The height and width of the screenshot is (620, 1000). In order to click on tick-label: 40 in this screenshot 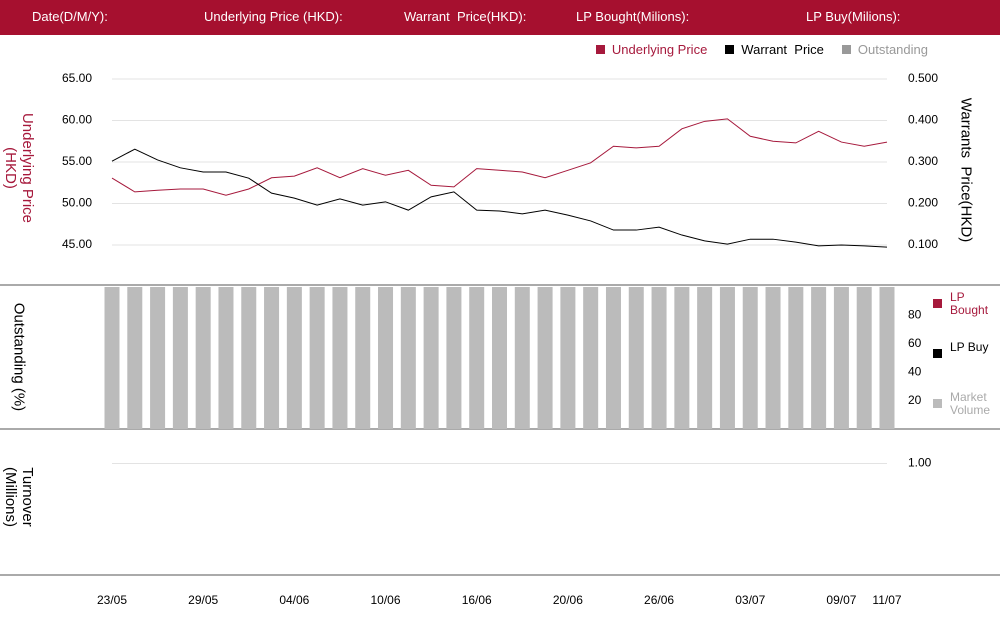, I will do `click(915, 371)`.